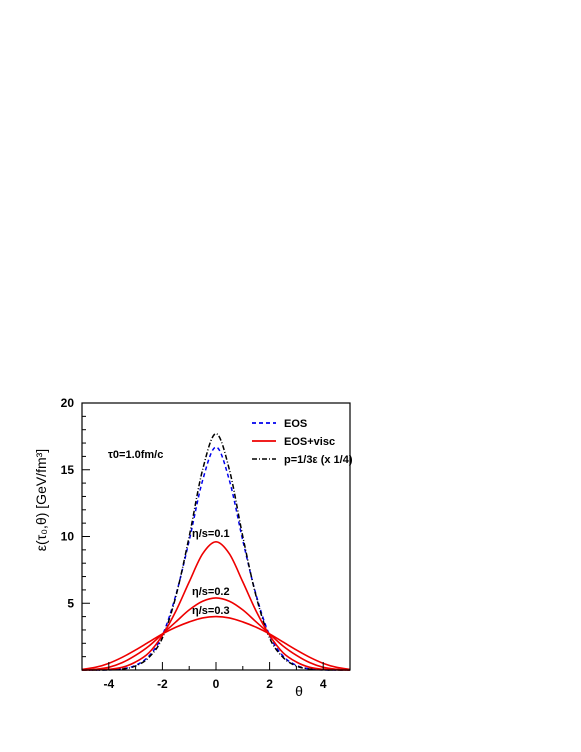 The width and height of the screenshot is (581, 752). Describe the element at coordinates (211, 534) in the screenshot. I see `annotation-eta-0-1: η/s=0.1` at that location.